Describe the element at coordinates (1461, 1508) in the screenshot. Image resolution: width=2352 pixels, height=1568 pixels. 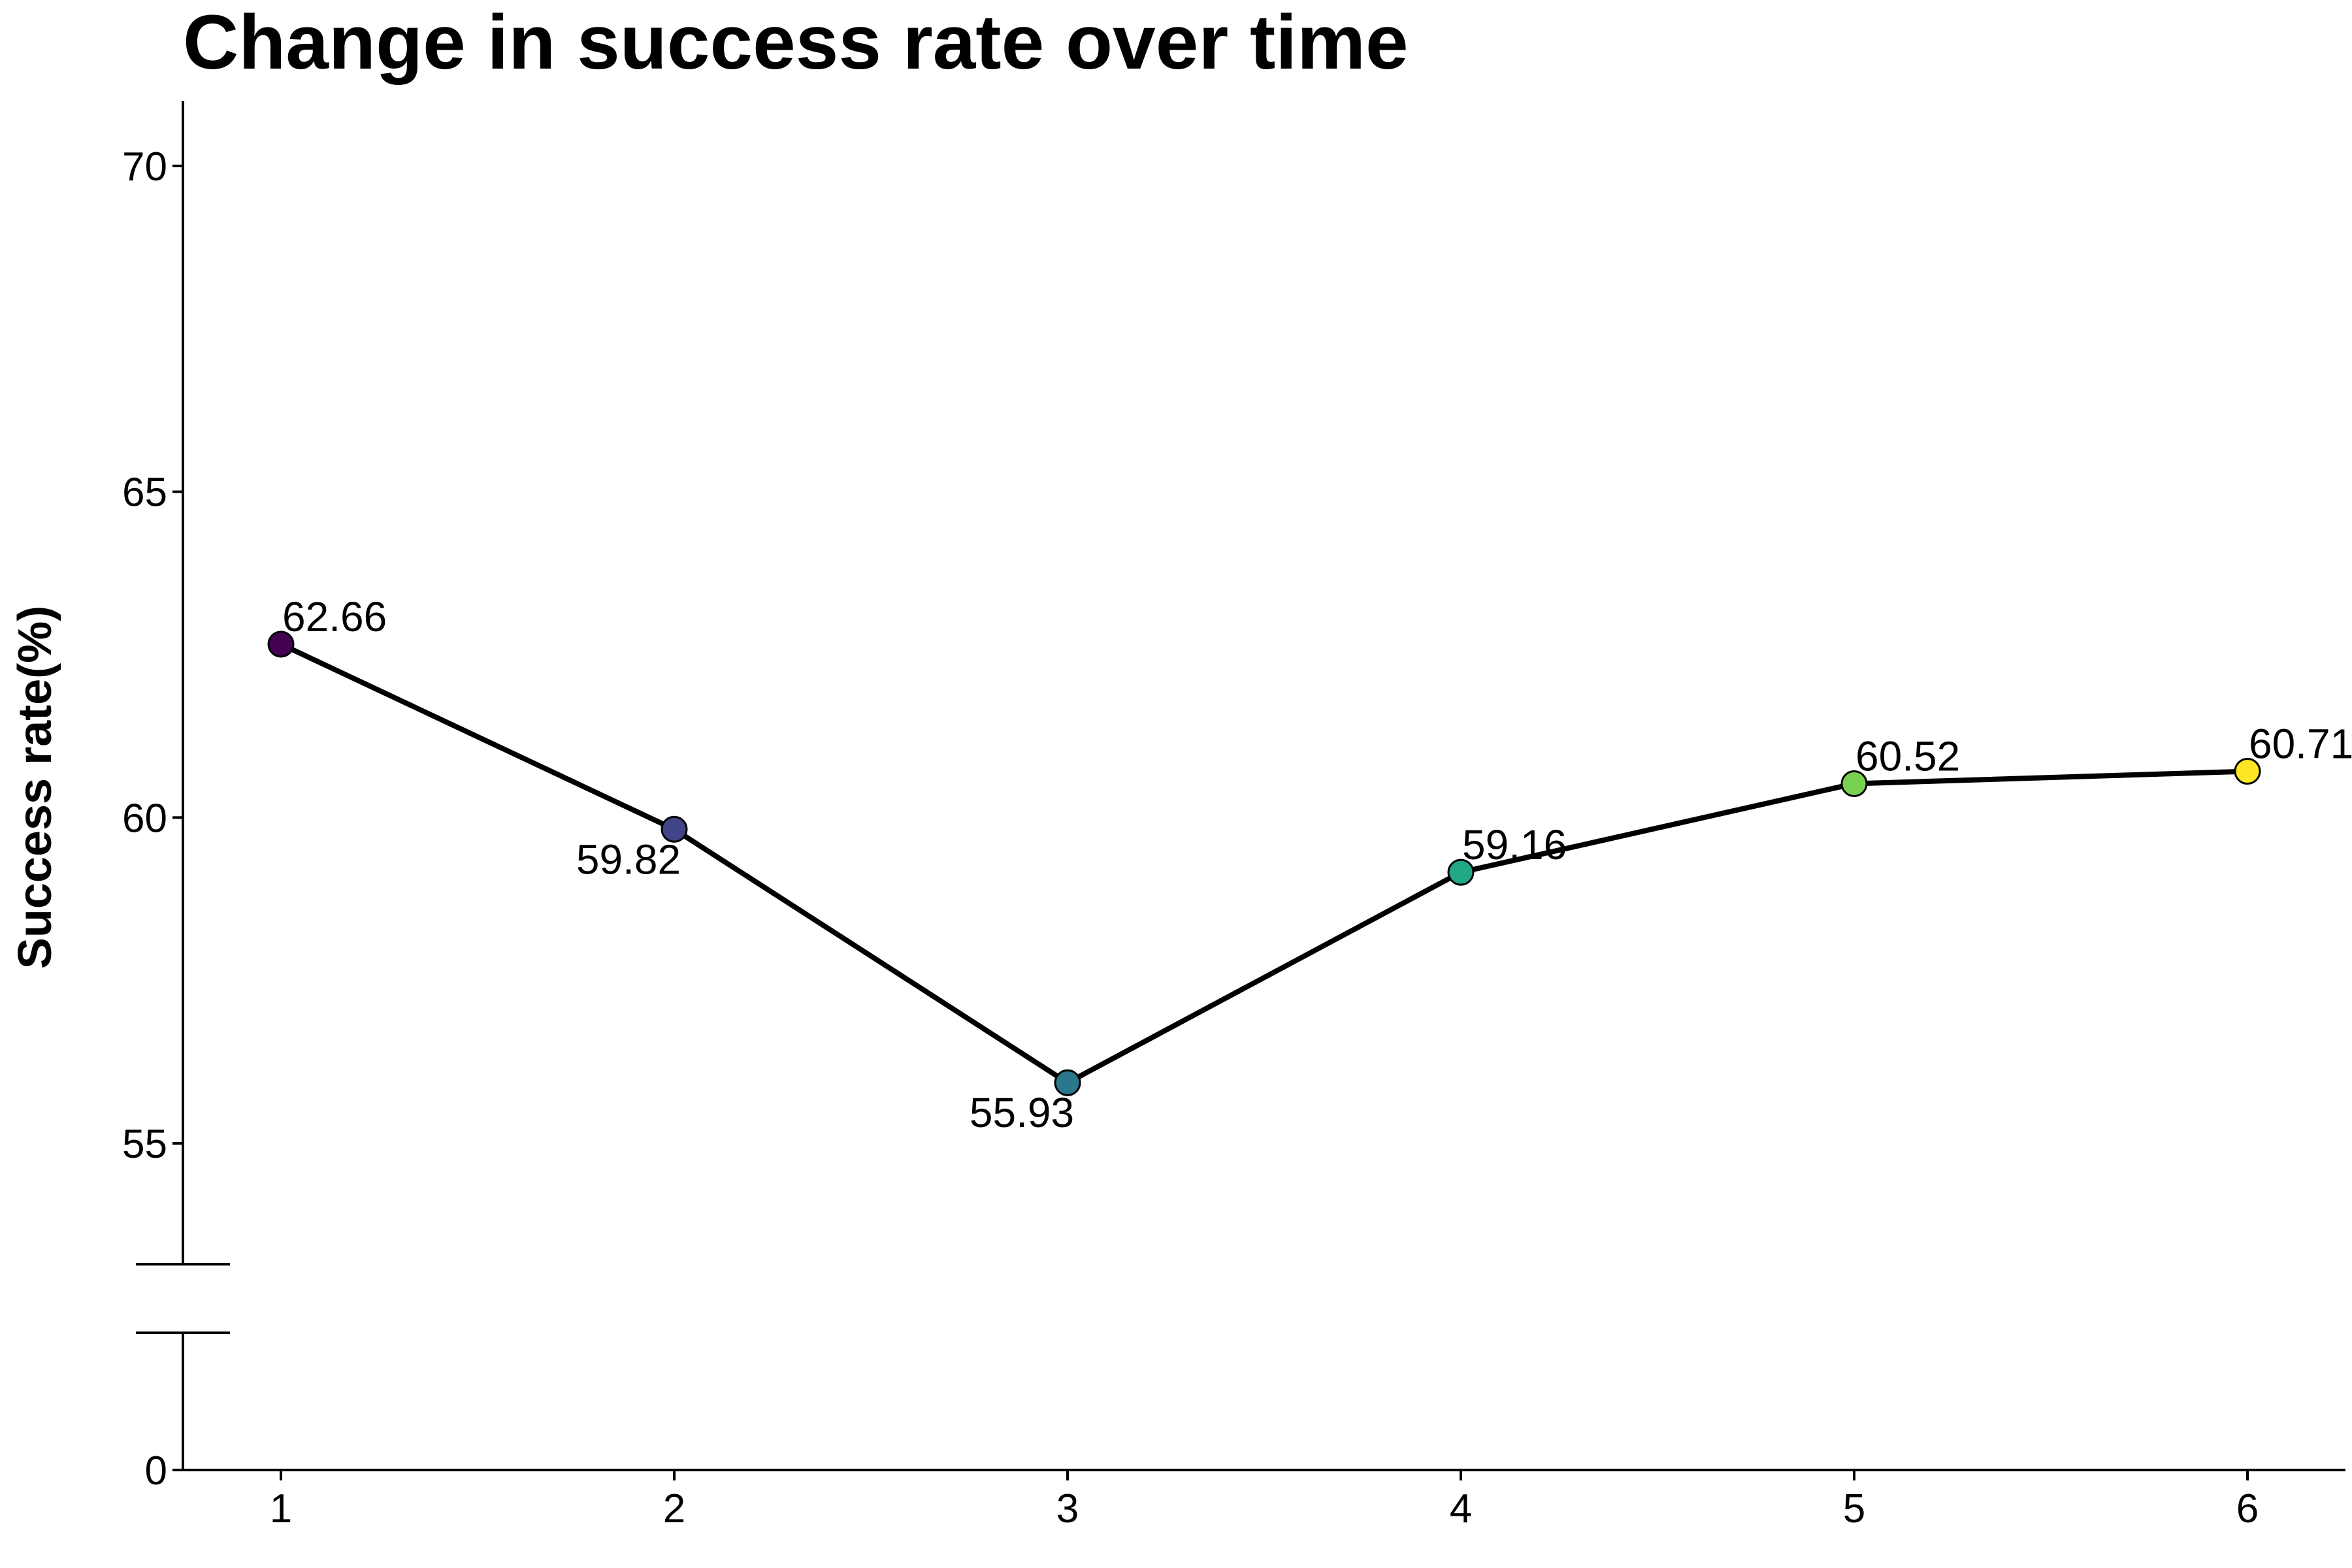
I see `x-tick-label: 4` at that location.